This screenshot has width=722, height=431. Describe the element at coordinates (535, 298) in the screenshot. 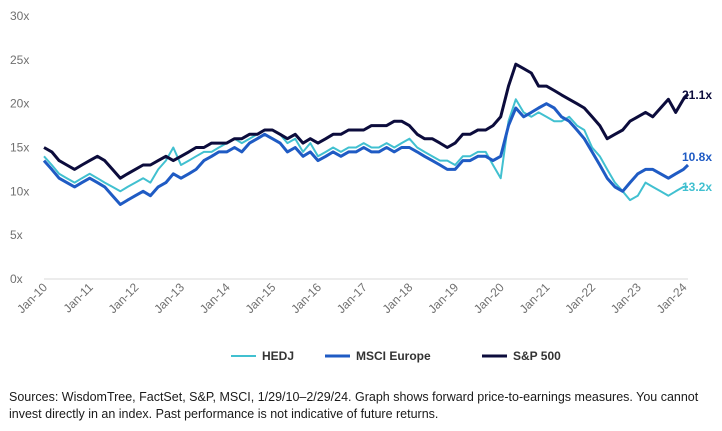

I see `x-tick-label: Jan-21` at that location.